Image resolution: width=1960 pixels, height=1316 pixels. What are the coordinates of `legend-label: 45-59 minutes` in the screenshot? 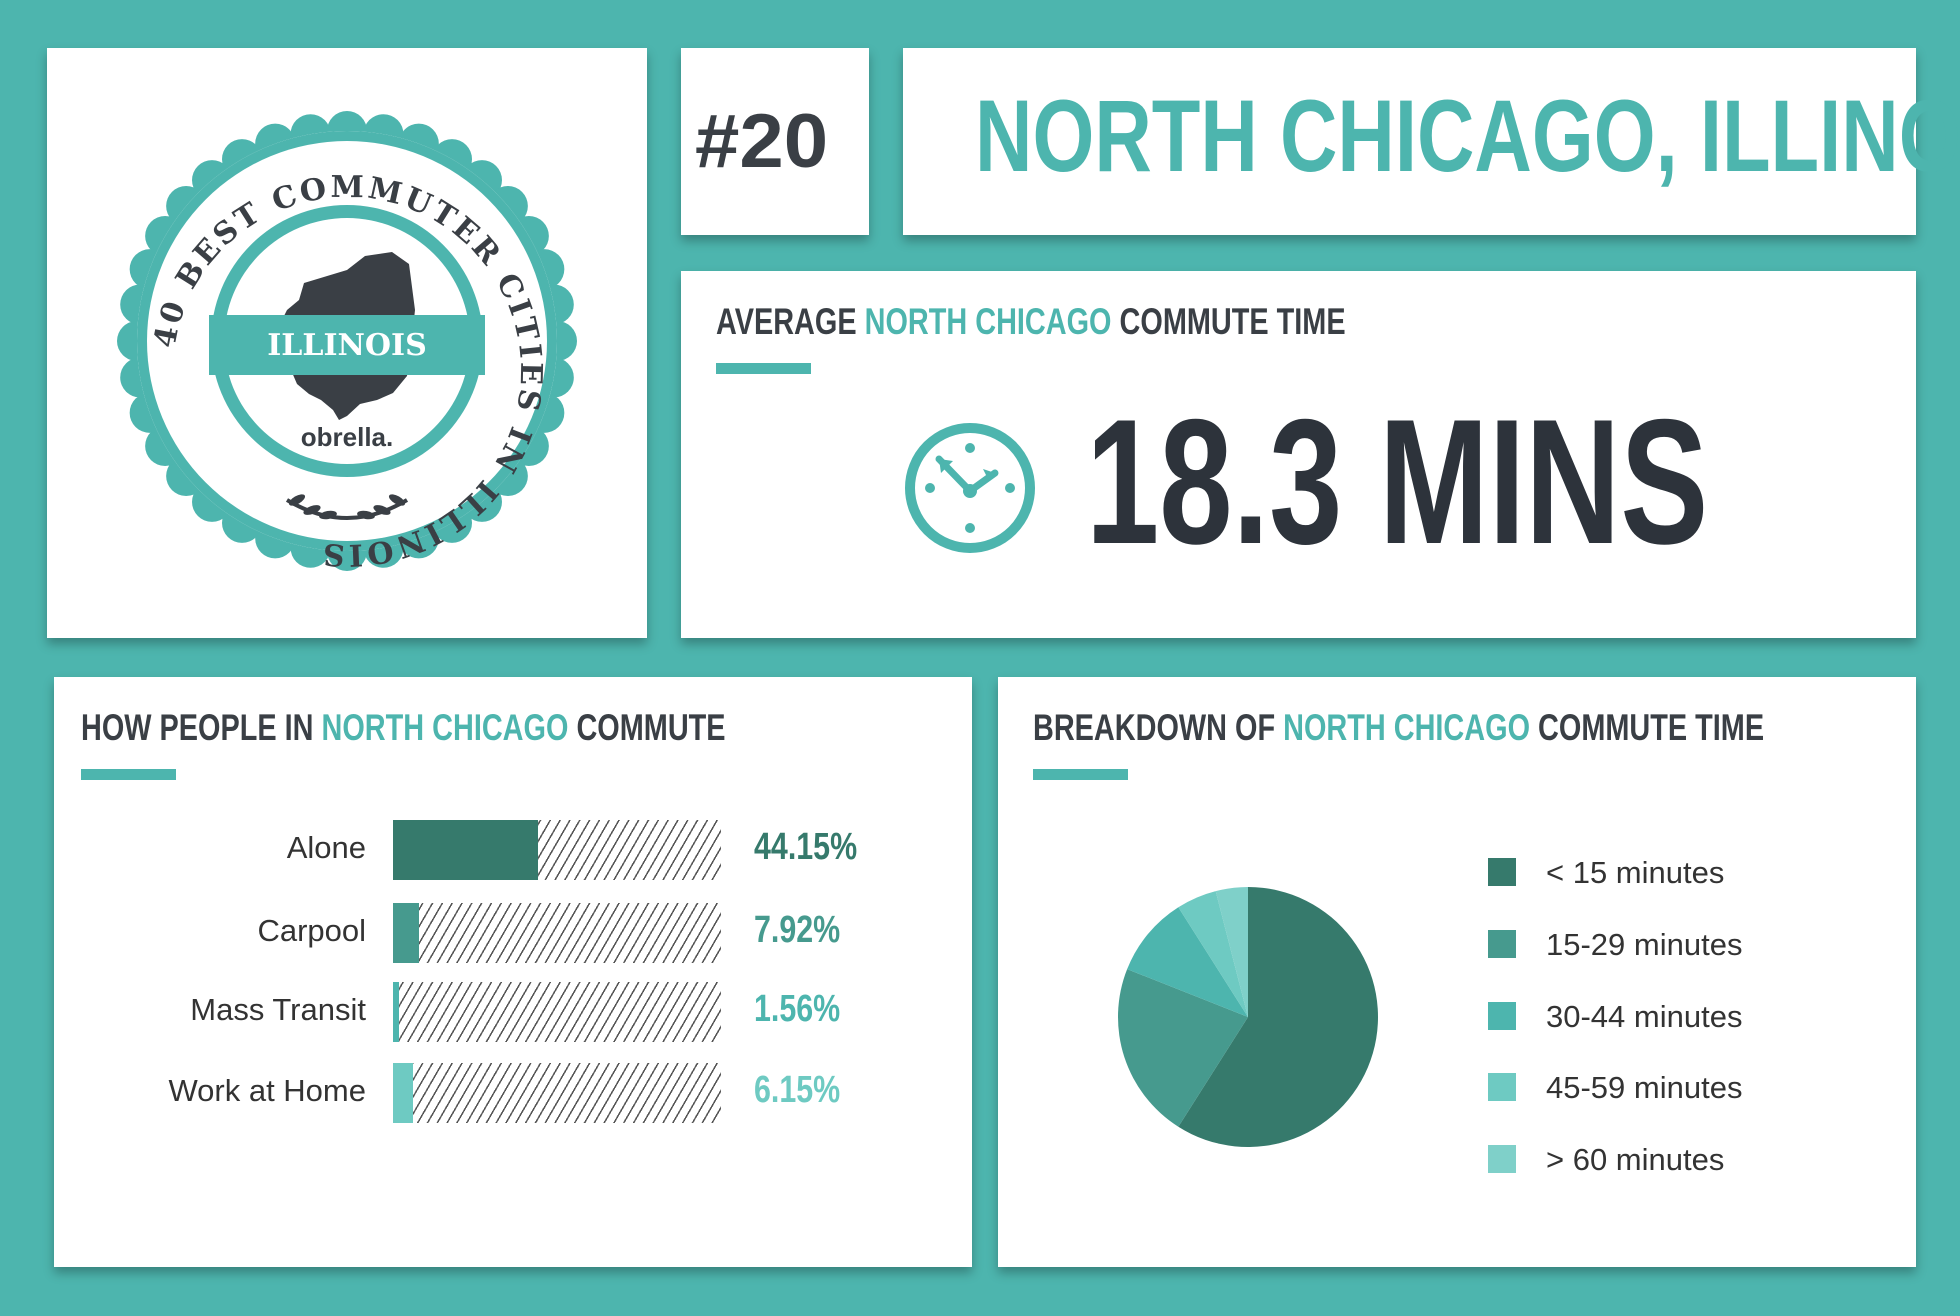 It's located at (1644, 1087).